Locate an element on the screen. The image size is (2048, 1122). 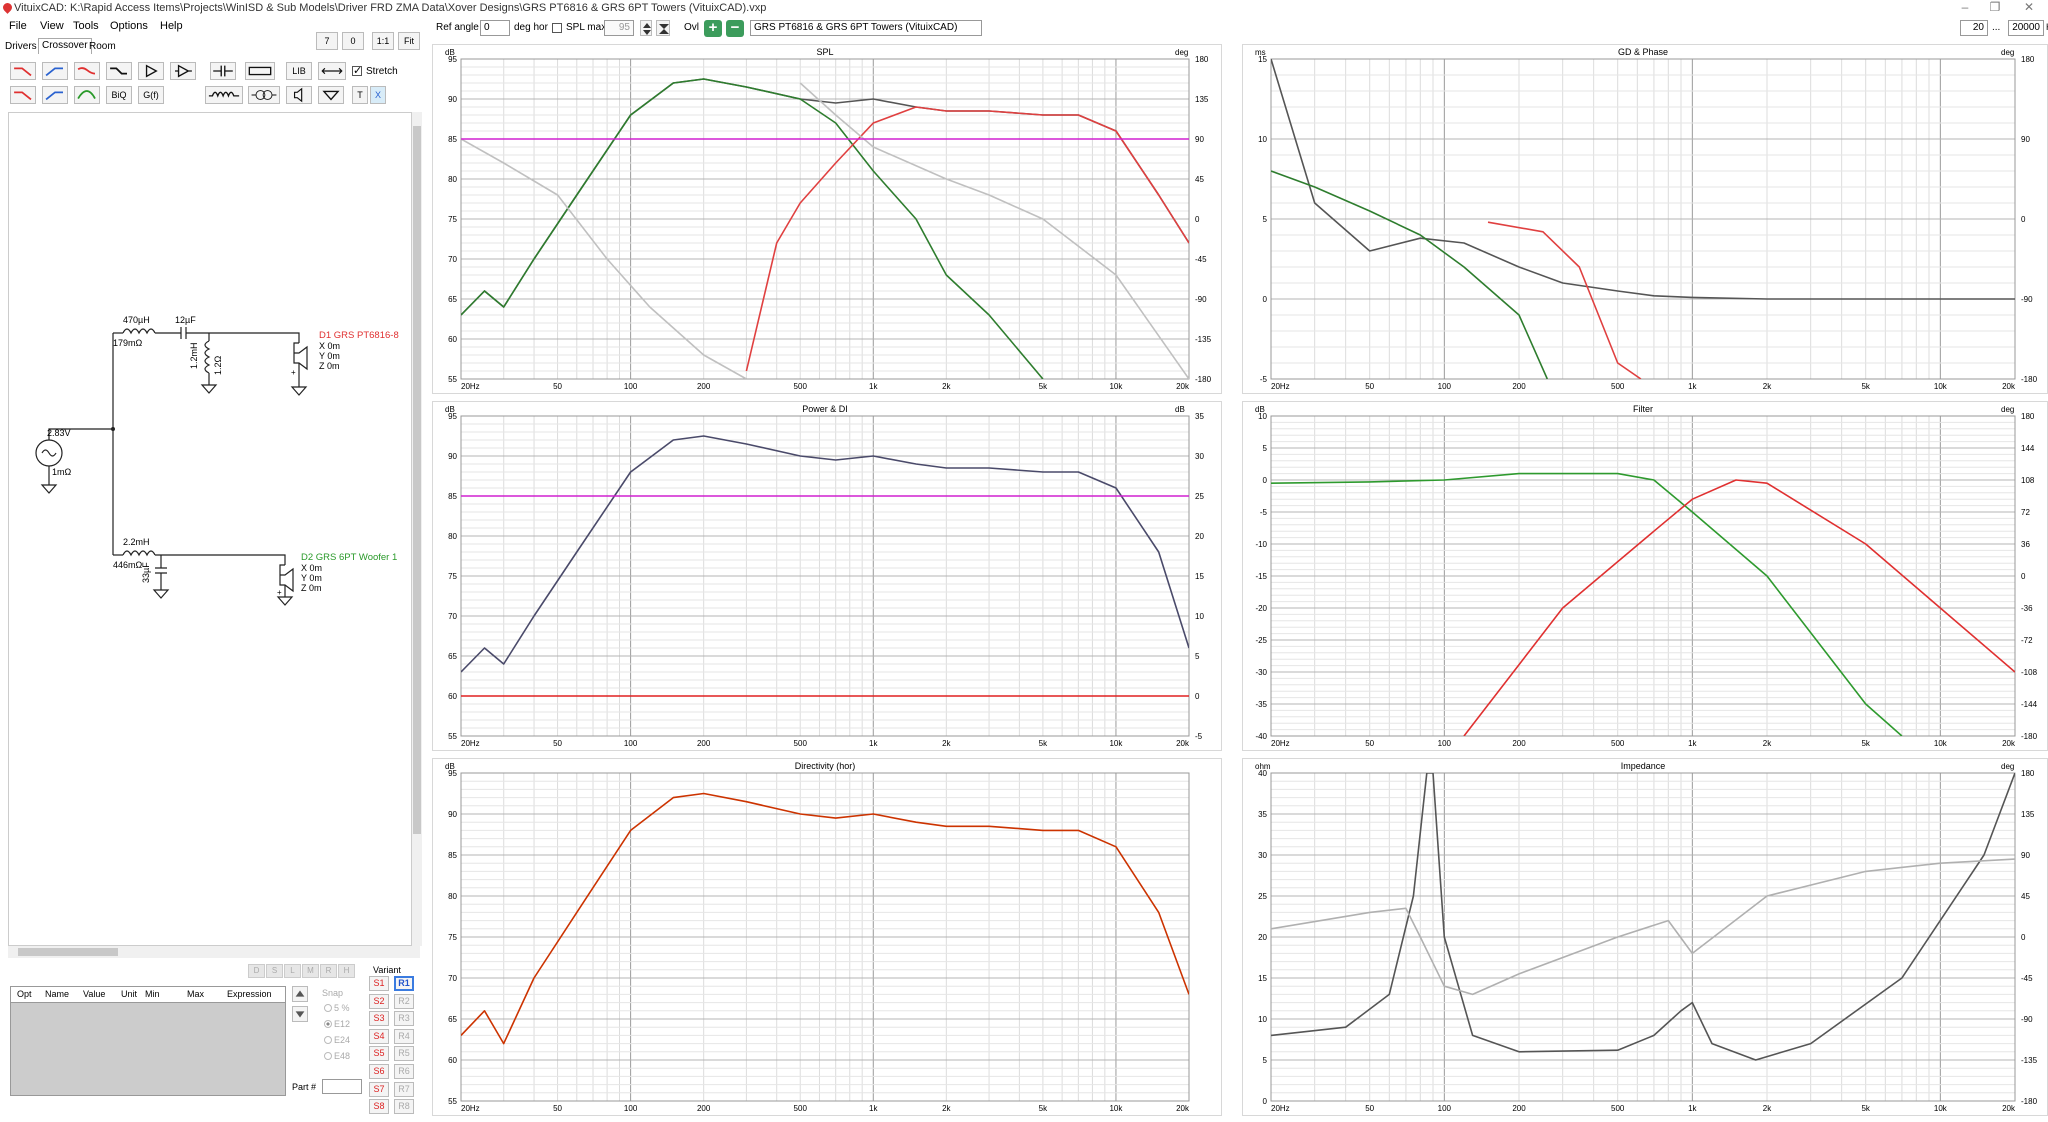
ground-icon is located at coordinates (331, 95).